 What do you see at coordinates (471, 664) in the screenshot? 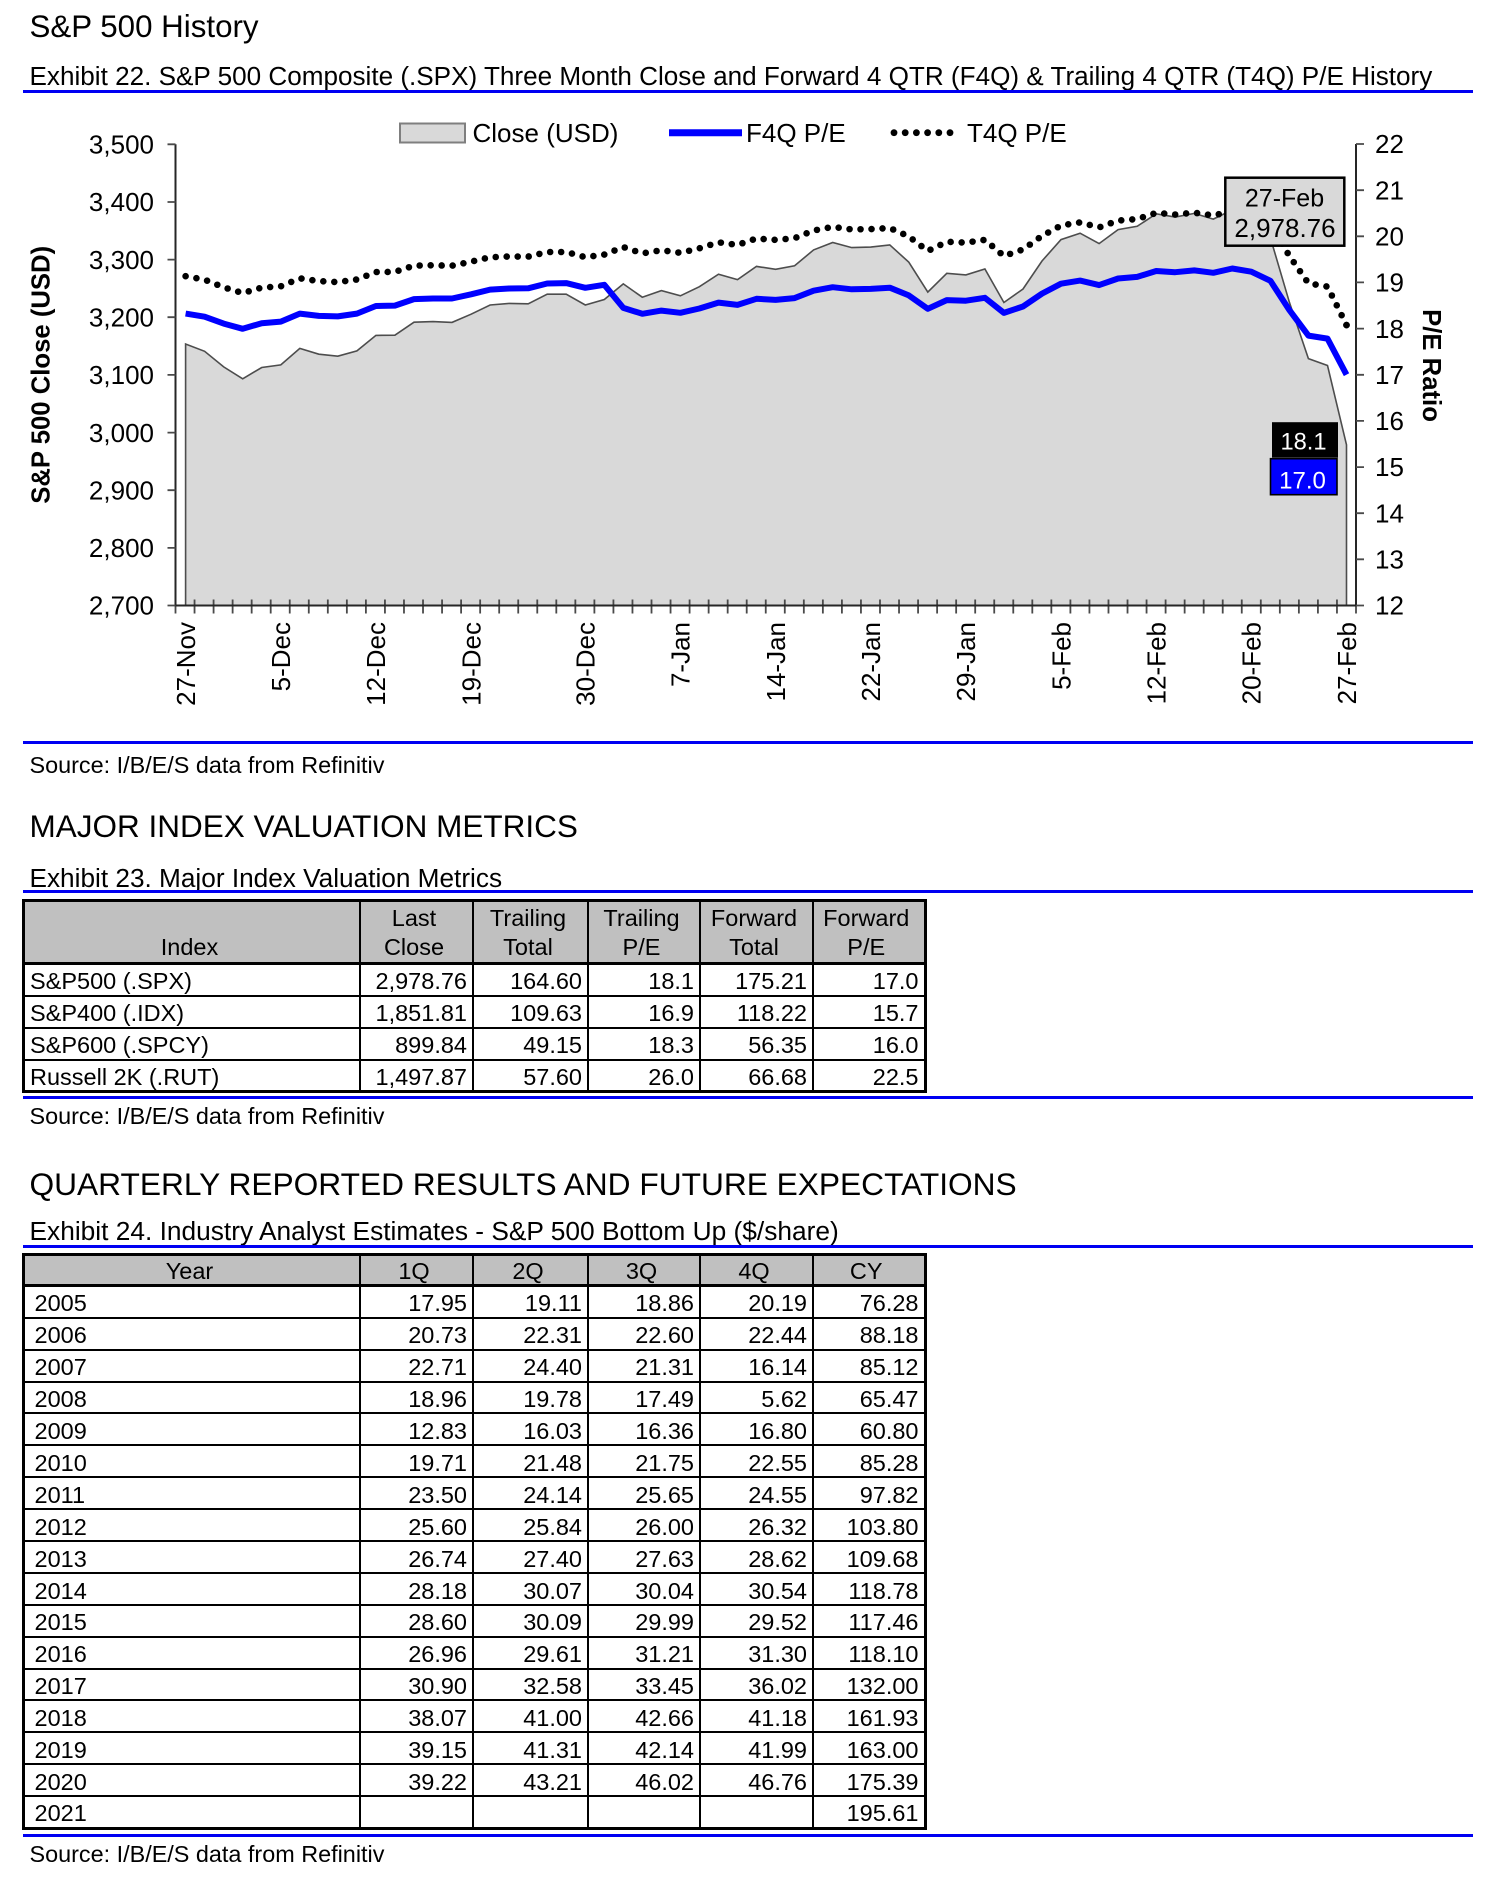
I see `svg-text: 19-Dec` at bounding box center [471, 664].